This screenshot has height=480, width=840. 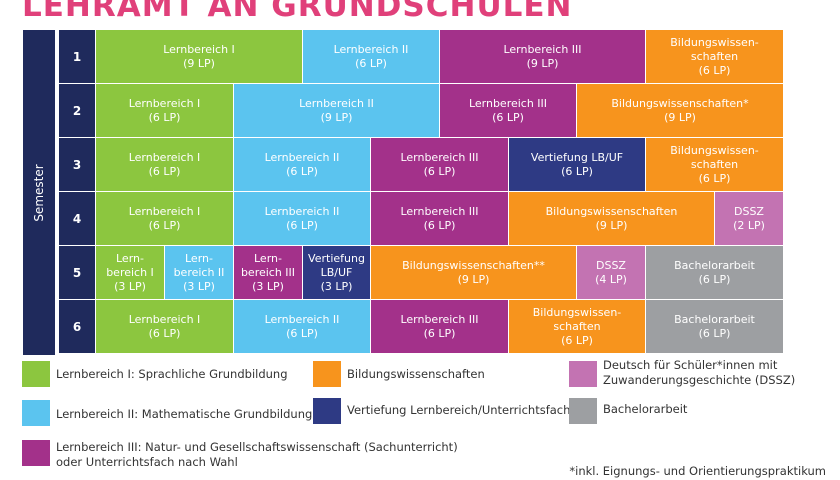 I want to click on module-bw-semester-1: Bildungswissen- schaften (6 LP), so click(x=714, y=56).